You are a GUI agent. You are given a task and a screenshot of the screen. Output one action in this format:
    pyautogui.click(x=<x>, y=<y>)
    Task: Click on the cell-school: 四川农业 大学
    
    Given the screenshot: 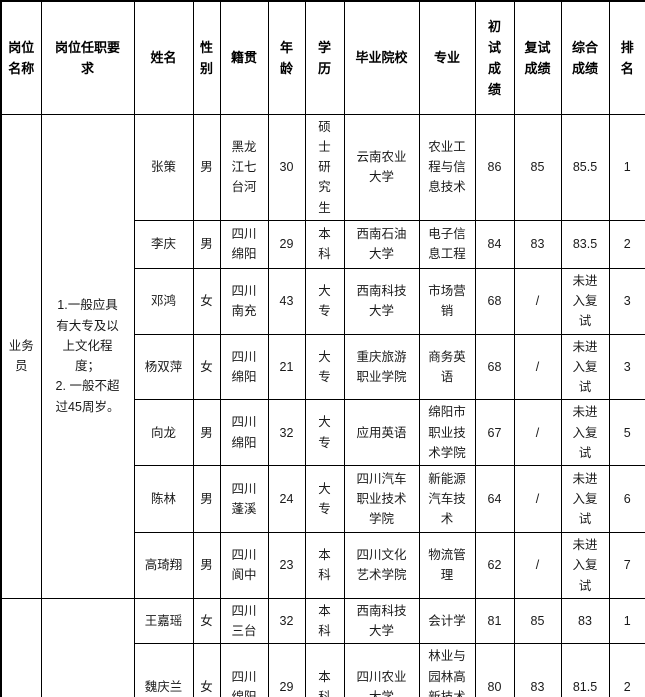 What is the action you would take?
    pyautogui.click(x=381, y=670)
    